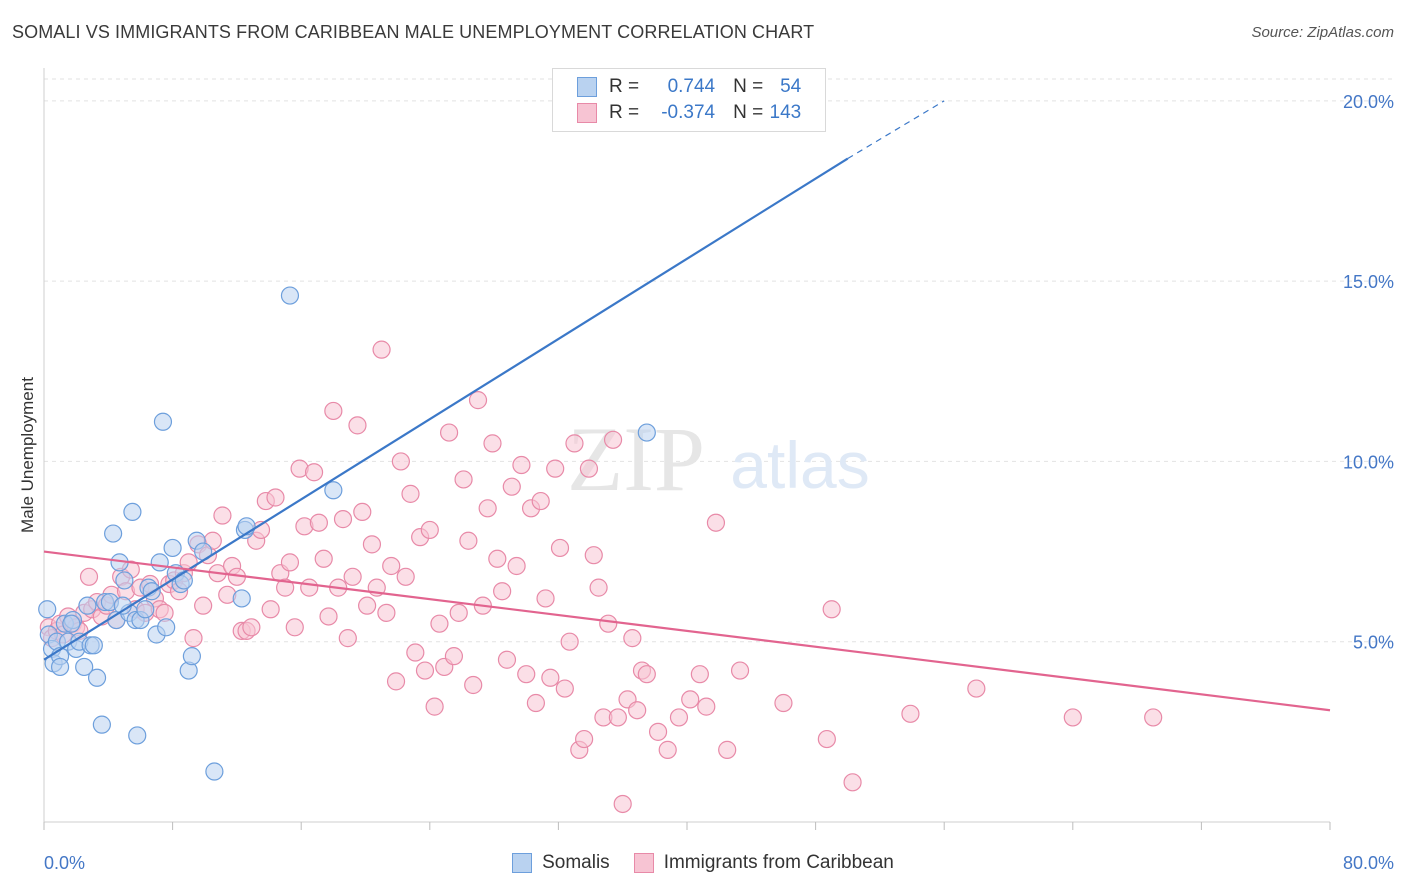  I want to click on legend-item-somalis: Somalis, so click(561, 863).